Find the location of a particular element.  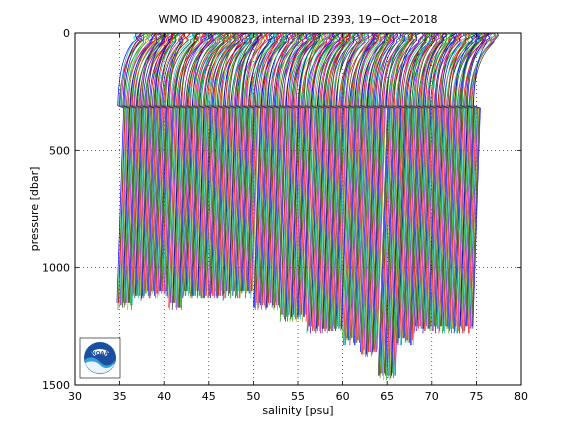

x-tick-label: 55 is located at coordinates (298, 396).